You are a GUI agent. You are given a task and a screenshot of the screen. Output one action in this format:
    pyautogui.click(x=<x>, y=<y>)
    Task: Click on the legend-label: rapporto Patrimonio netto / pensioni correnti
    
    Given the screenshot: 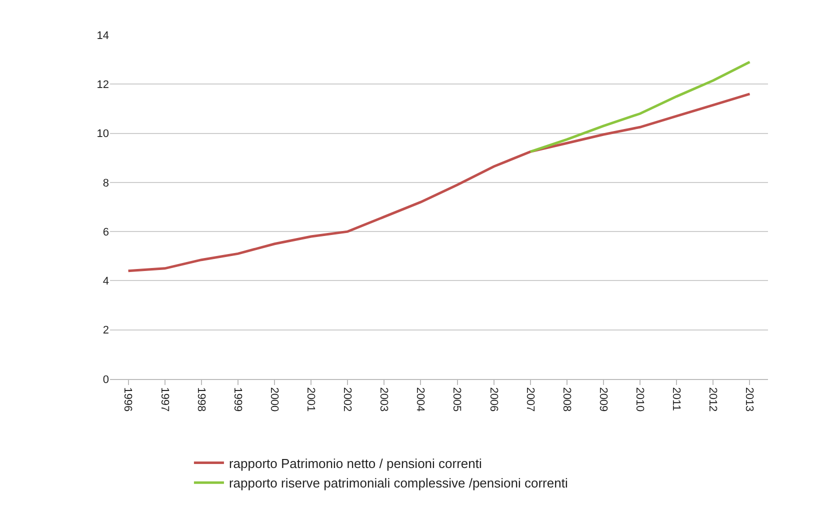 What is the action you would take?
    pyautogui.click(x=355, y=463)
    